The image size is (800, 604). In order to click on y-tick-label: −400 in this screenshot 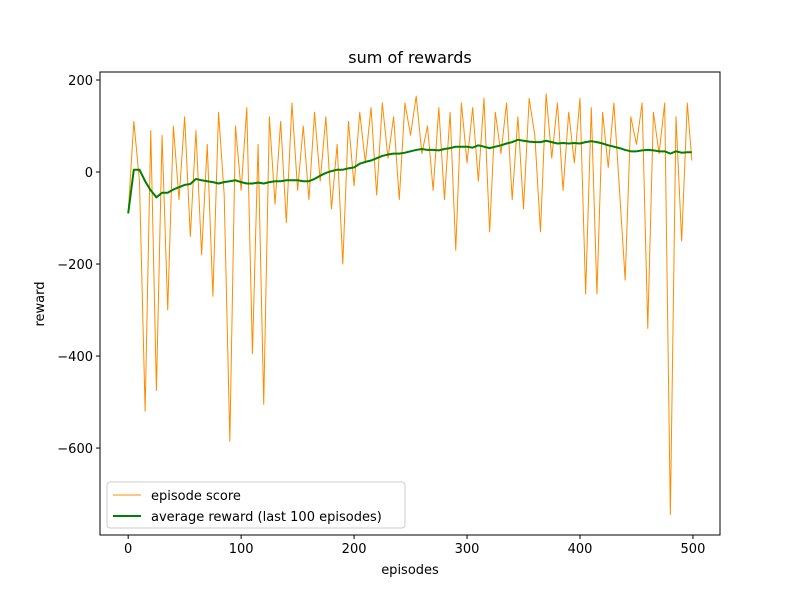, I will do `click(75, 357)`.